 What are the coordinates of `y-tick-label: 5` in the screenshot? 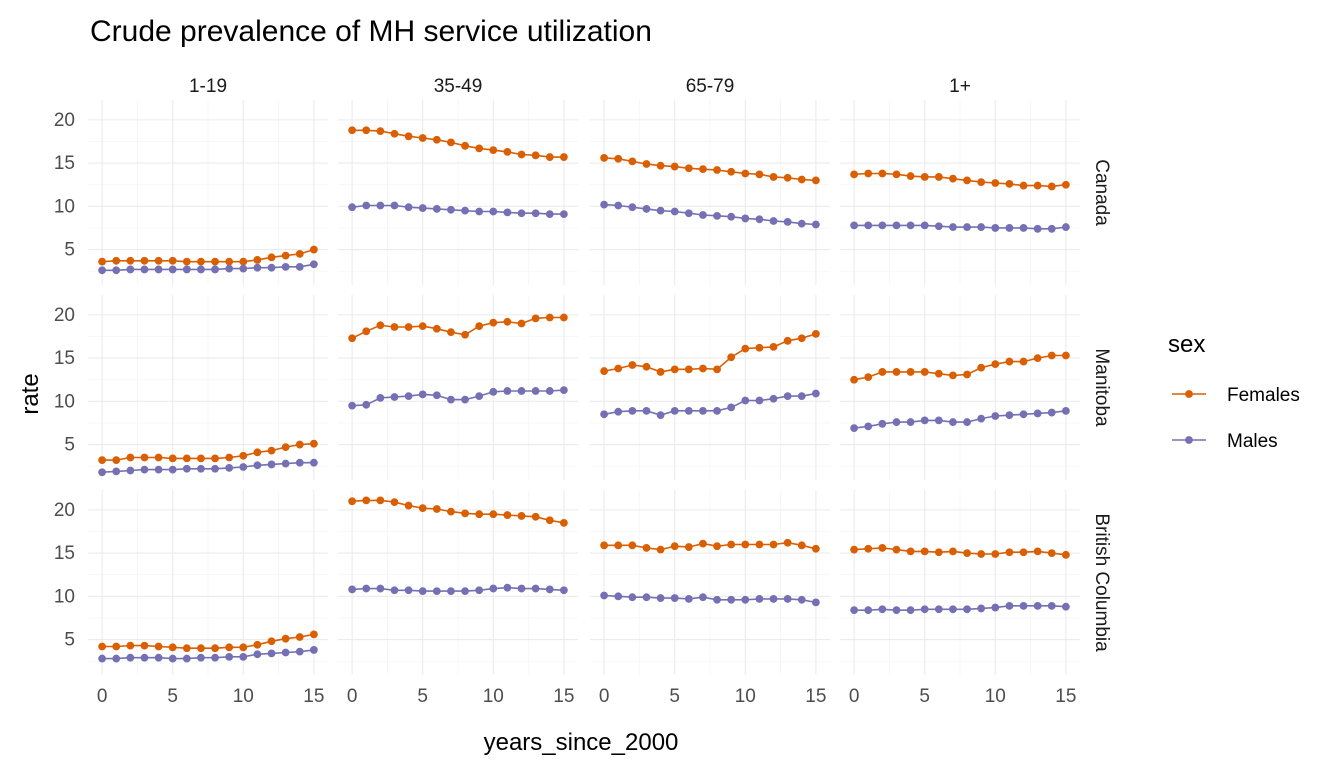 It's located at (69, 250).